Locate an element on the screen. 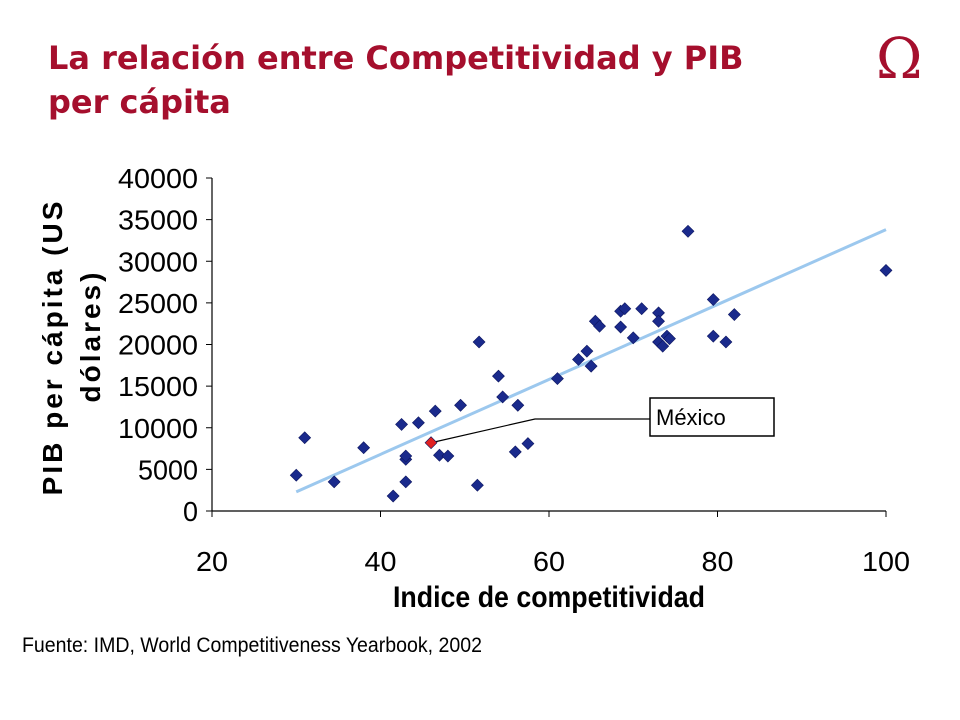  y-tick-label: 10000 is located at coordinates (158, 428).